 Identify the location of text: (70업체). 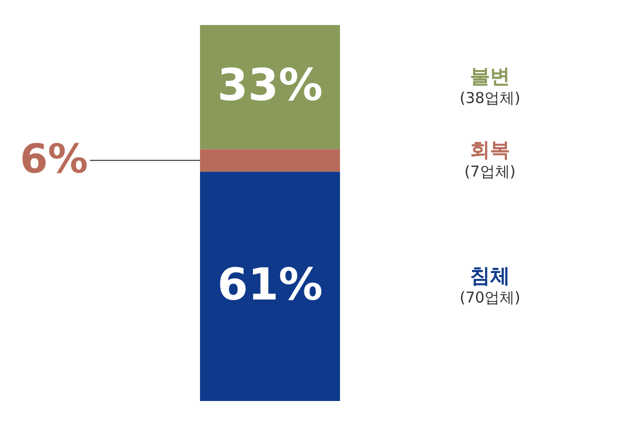
(490, 297).